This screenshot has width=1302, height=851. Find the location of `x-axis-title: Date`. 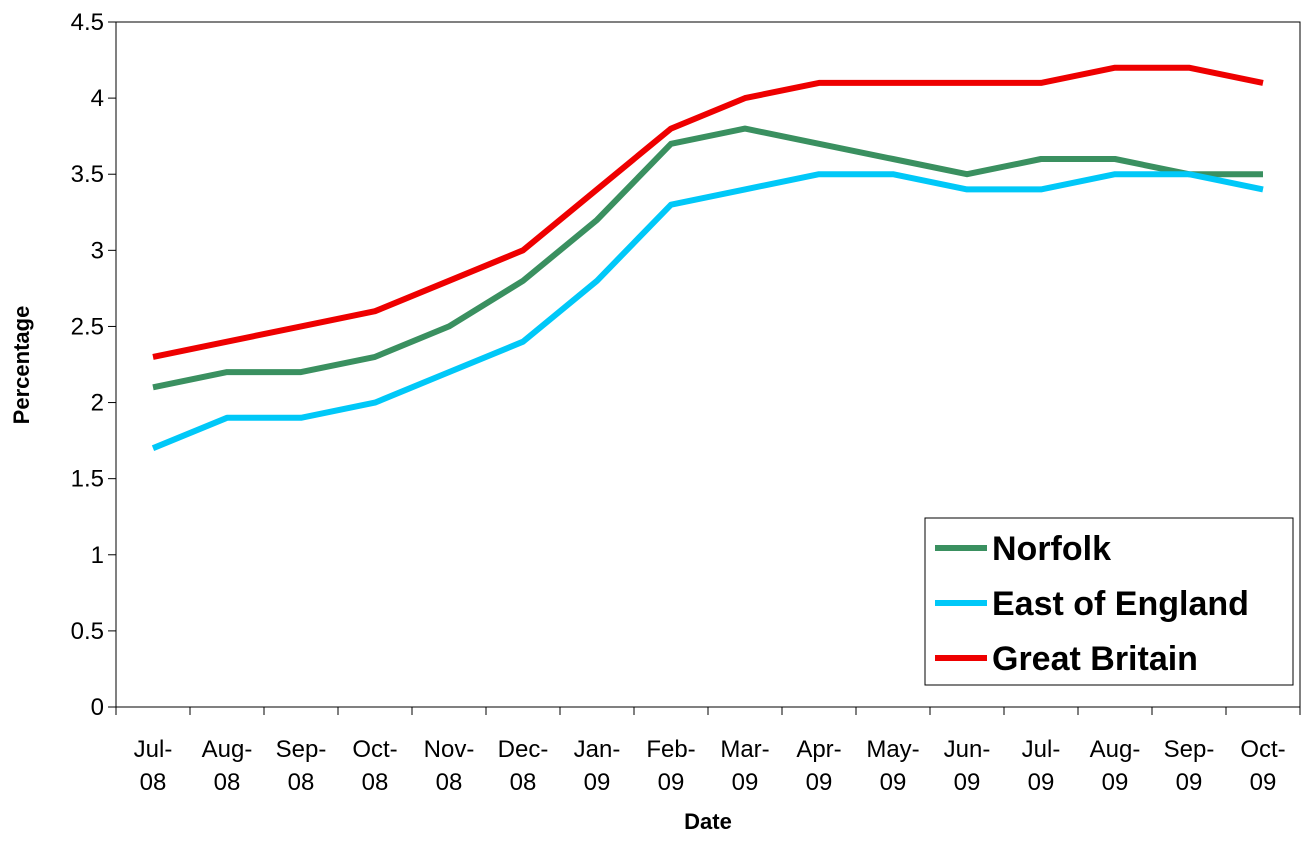

x-axis-title: Date is located at coordinates (708, 821).